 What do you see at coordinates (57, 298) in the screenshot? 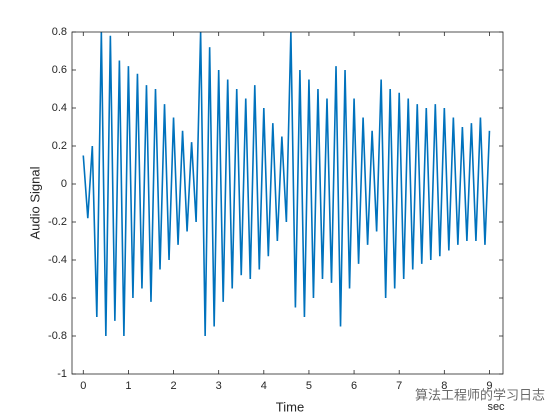
I see `y-tick-label: -0.6` at bounding box center [57, 298].